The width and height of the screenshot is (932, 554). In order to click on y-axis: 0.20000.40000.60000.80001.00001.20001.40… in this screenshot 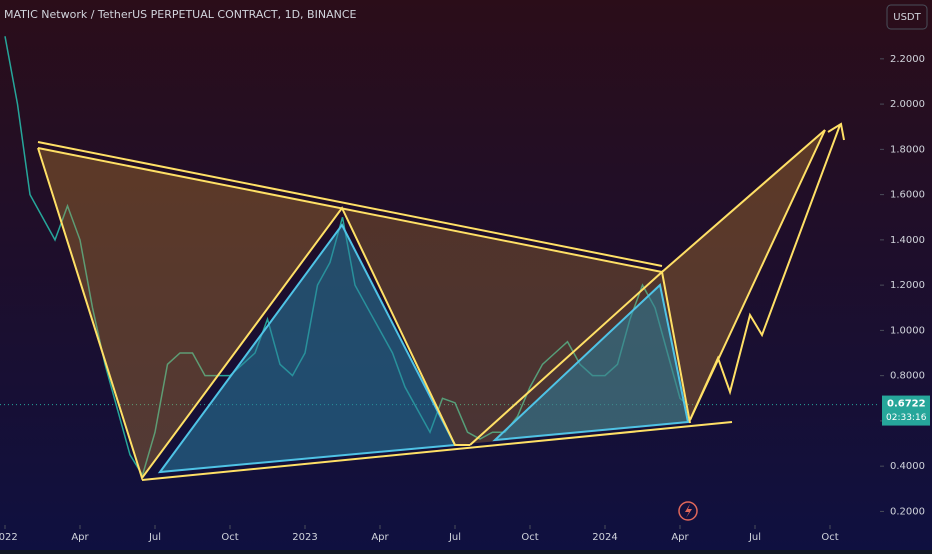, I will do `click(905, 285)`.